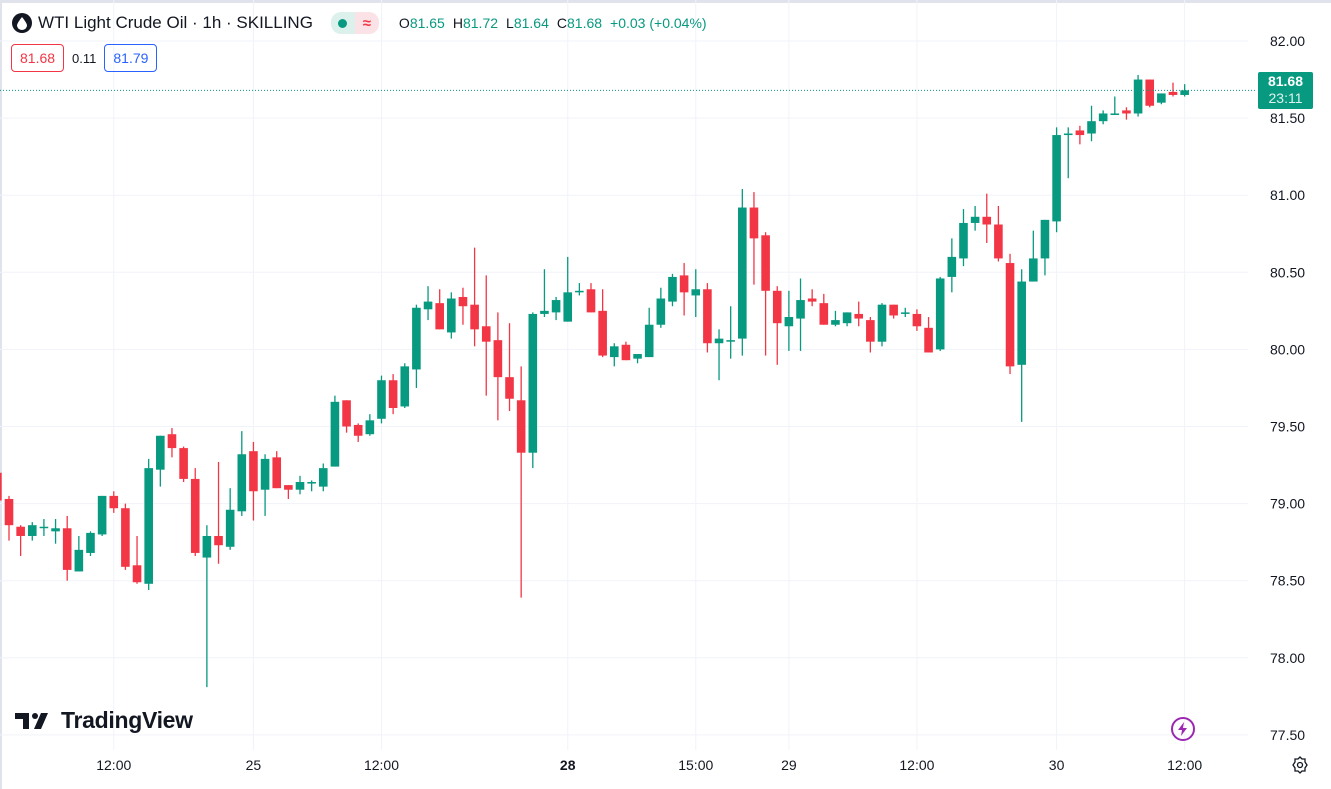 The height and width of the screenshot is (789, 1331). Describe the element at coordinates (1285, 98) in the screenshot. I see `bar-countdown: 23:11` at that location.